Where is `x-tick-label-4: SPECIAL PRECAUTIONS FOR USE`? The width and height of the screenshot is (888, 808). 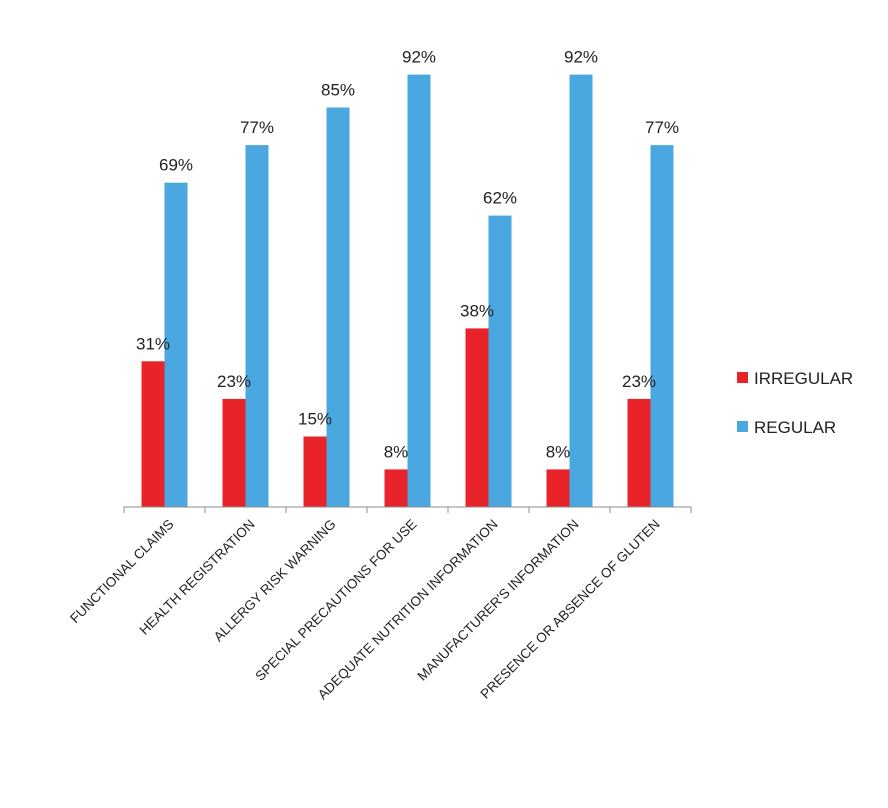 x-tick-label-4: SPECIAL PRECAUTIONS FOR USE is located at coordinates (335, 600).